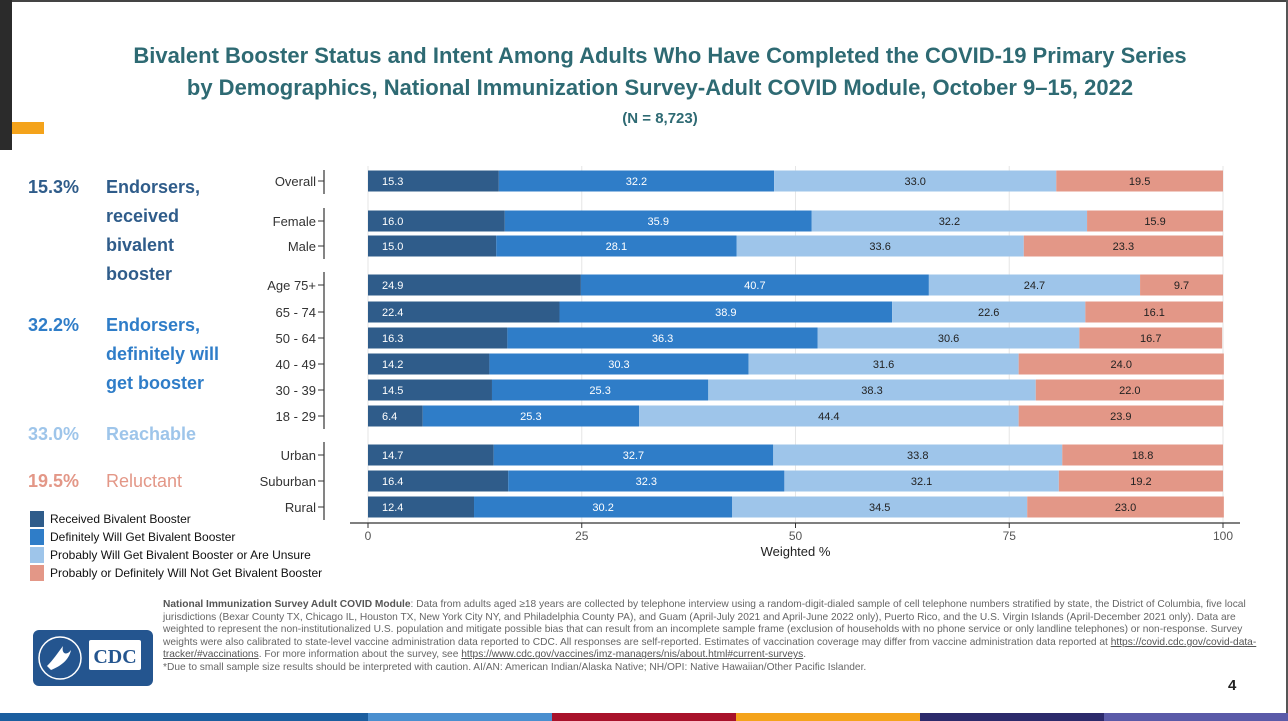 This screenshot has height=721, width=1288. I want to click on bar-value-label: 32.1, so click(921, 482).